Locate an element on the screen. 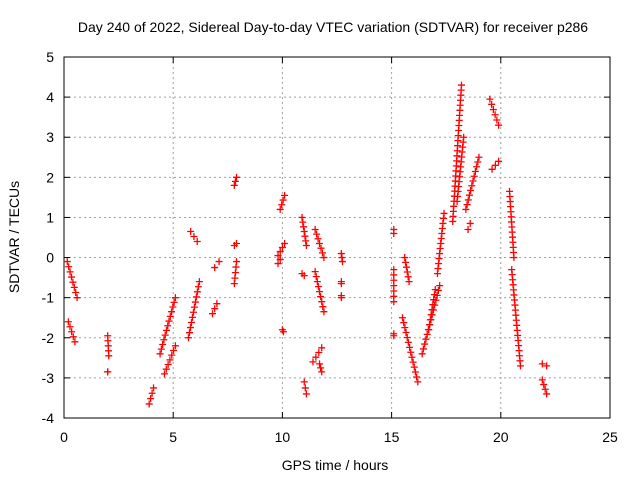 This screenshot has width=640, height=480. y-tick-label: 1 is located at coordinates (50, 217).